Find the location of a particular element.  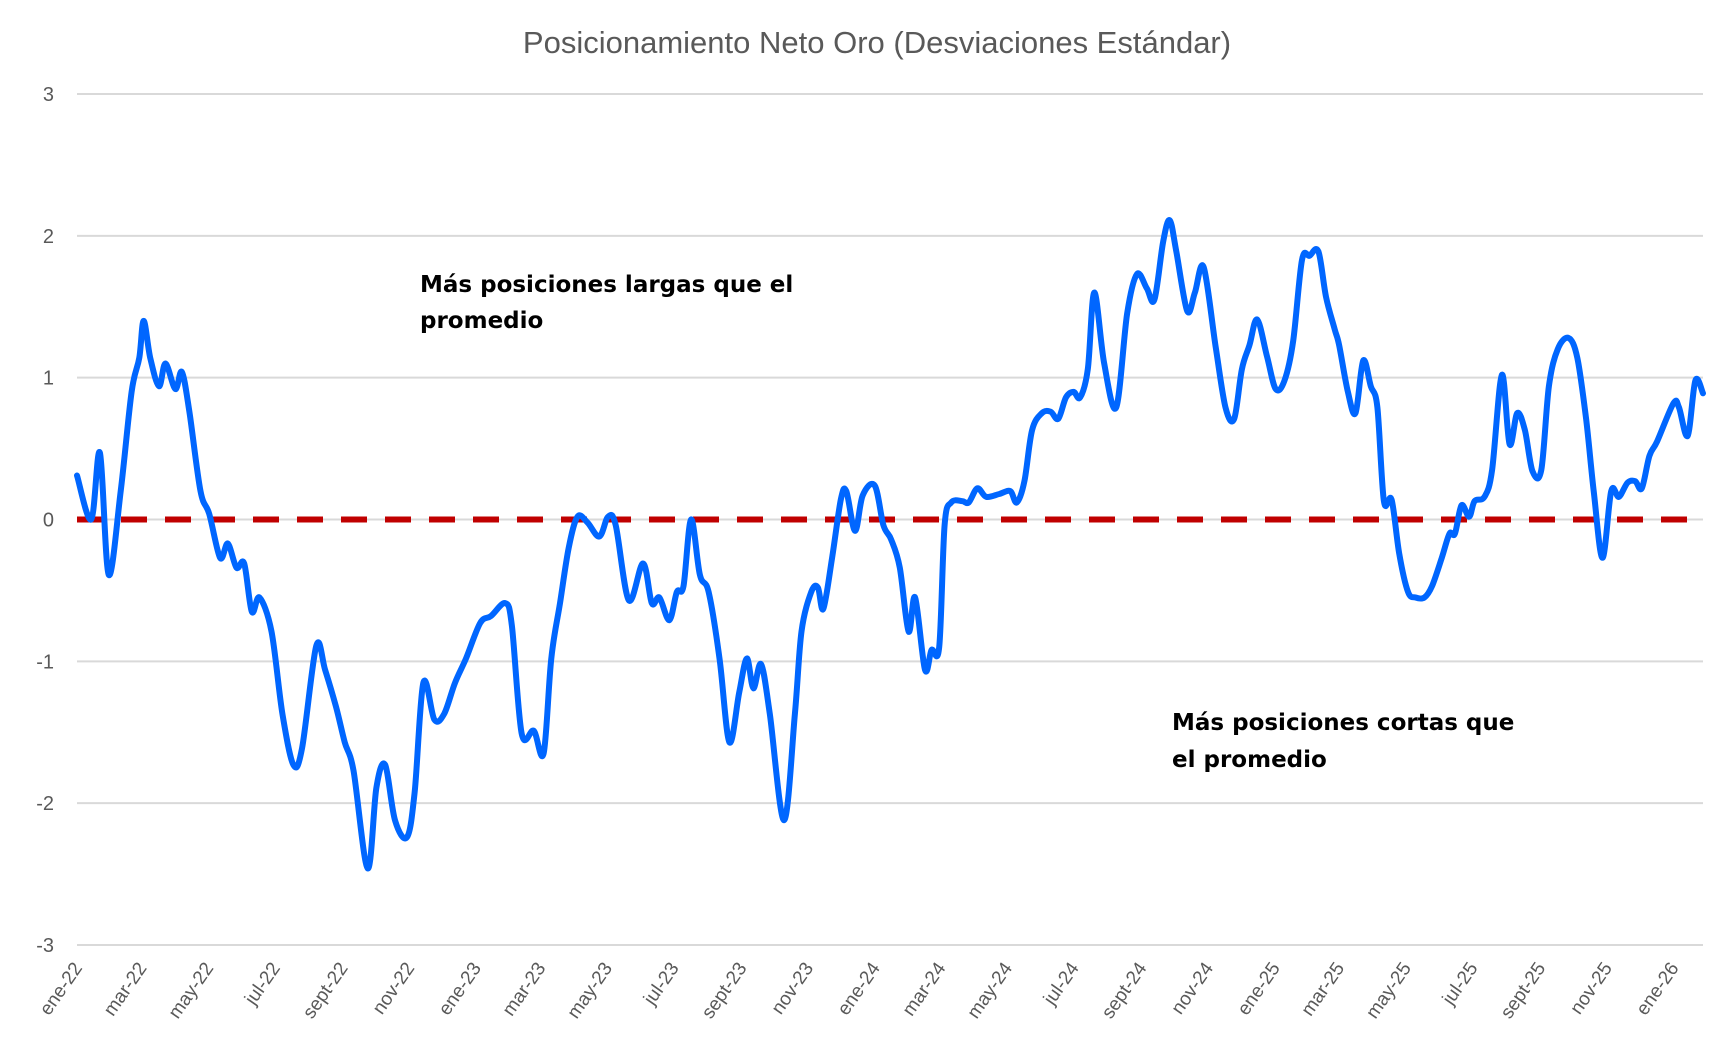

y-tick-label: 1 is located at coordinates (48, 379).